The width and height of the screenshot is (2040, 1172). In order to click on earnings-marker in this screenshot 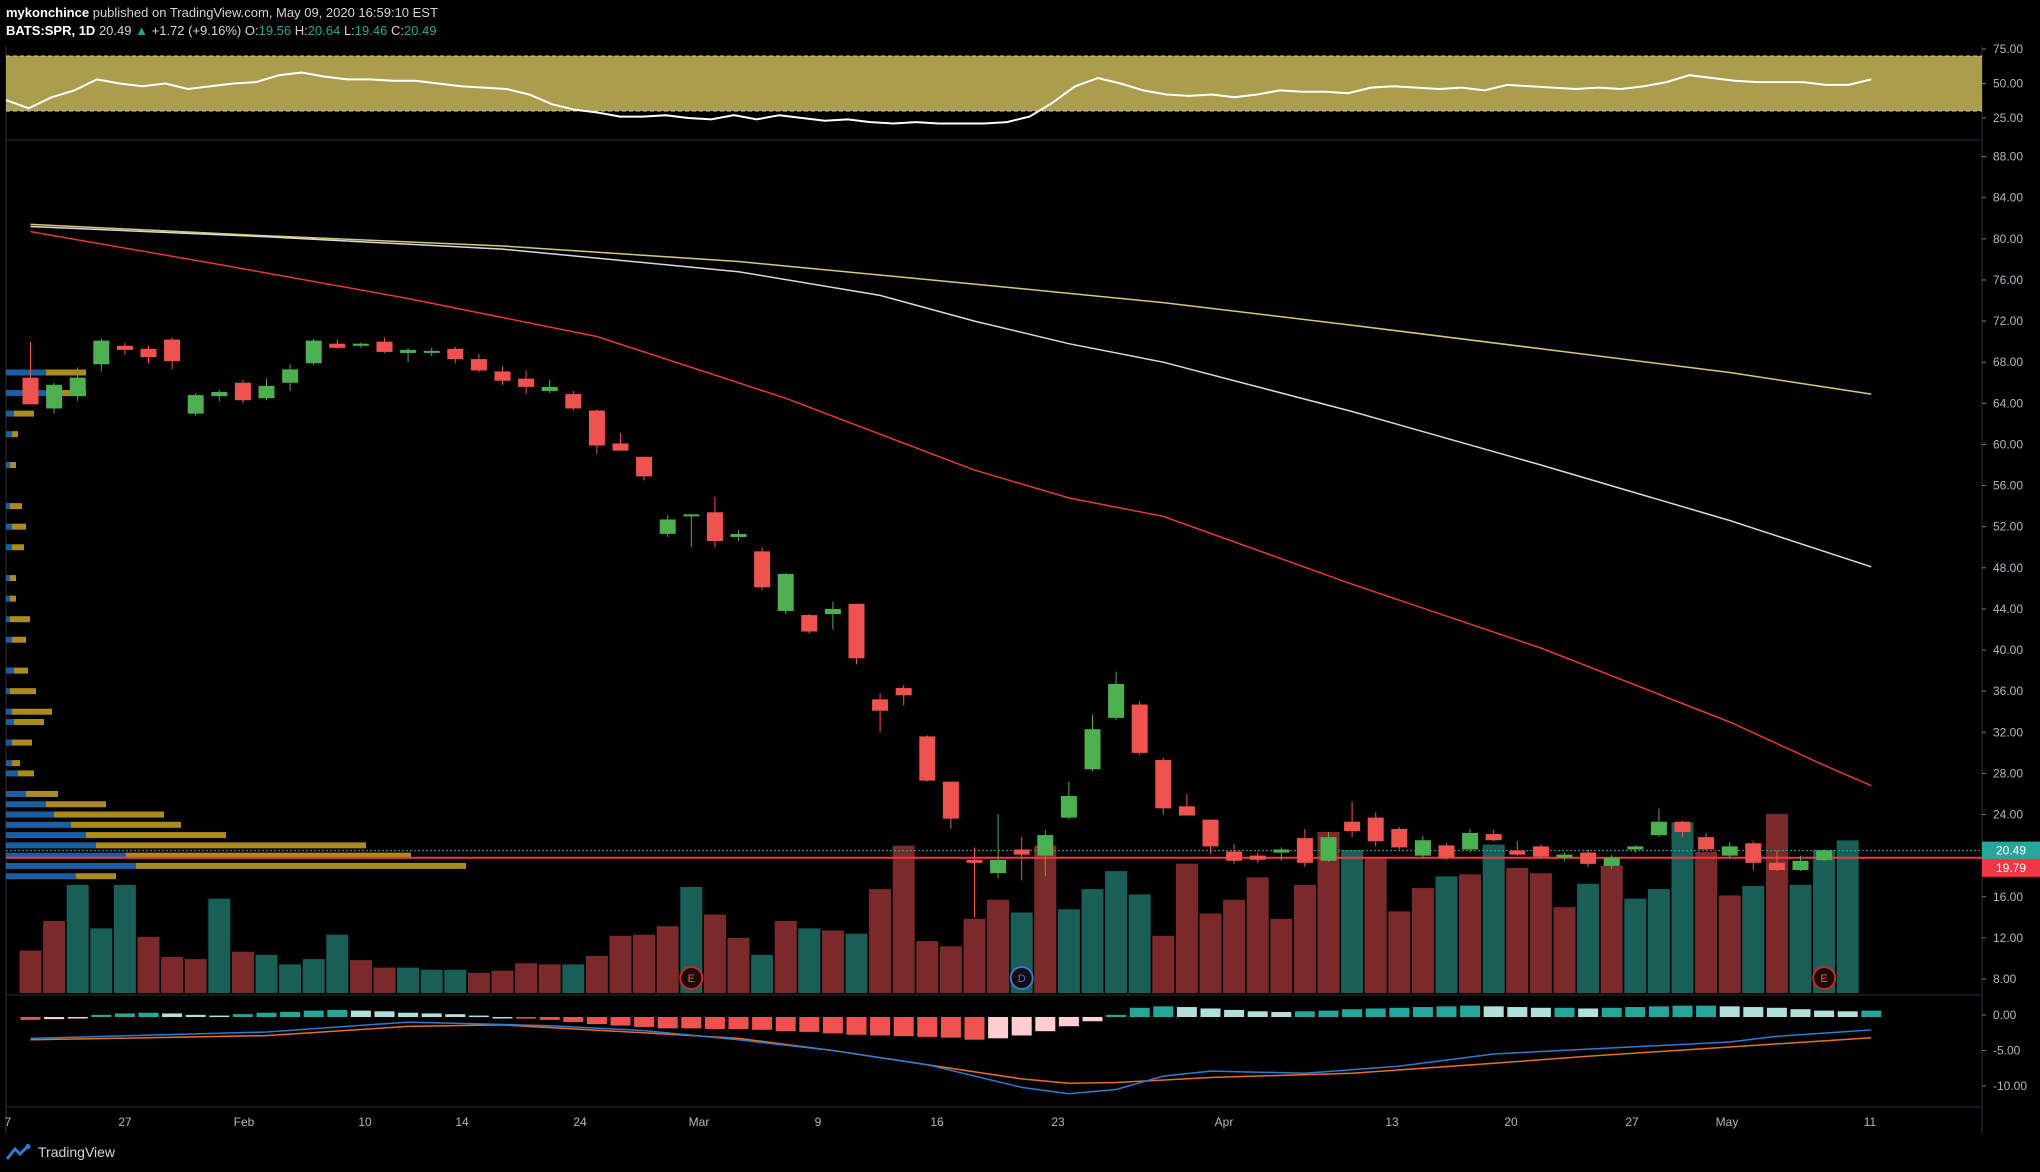, I will do `click(691, 978)`.